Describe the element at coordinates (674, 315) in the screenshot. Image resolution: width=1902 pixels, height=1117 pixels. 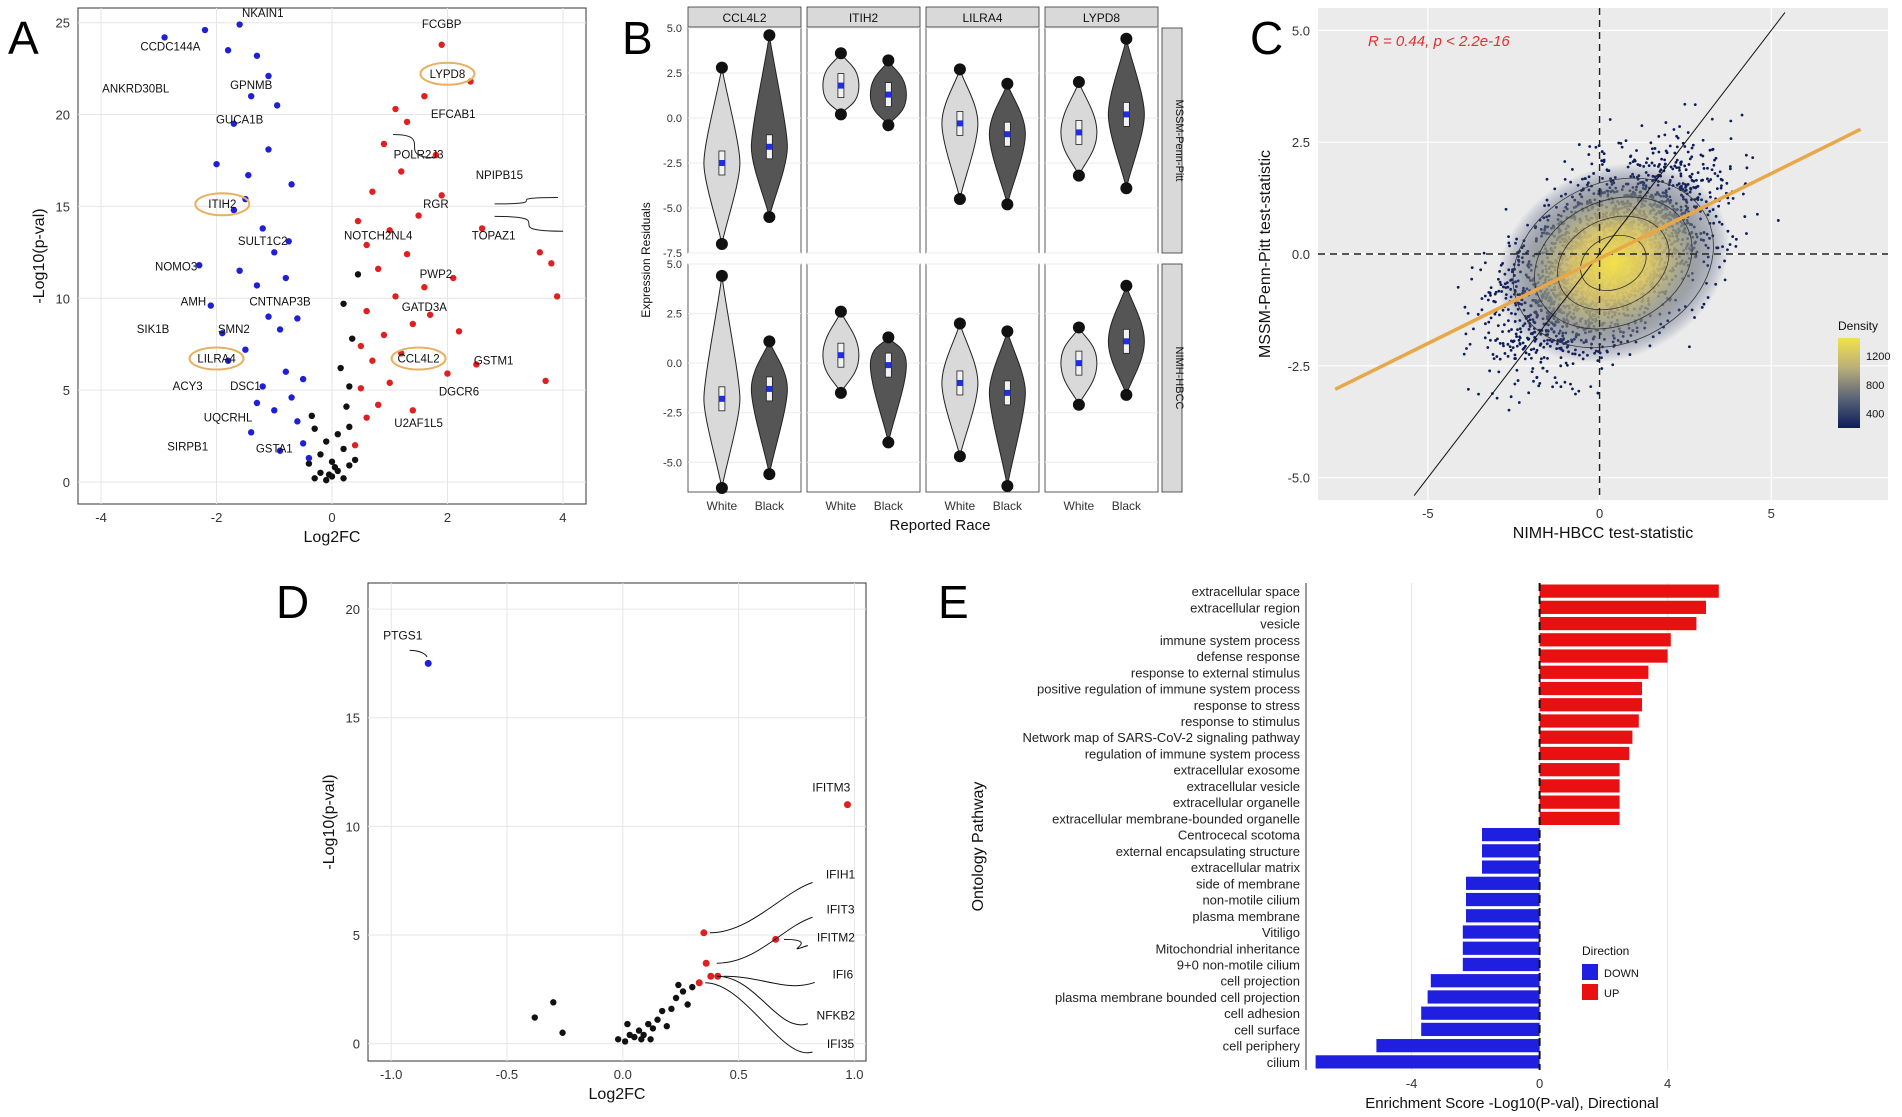
I see `y-tick-label: 2.5` at that location.